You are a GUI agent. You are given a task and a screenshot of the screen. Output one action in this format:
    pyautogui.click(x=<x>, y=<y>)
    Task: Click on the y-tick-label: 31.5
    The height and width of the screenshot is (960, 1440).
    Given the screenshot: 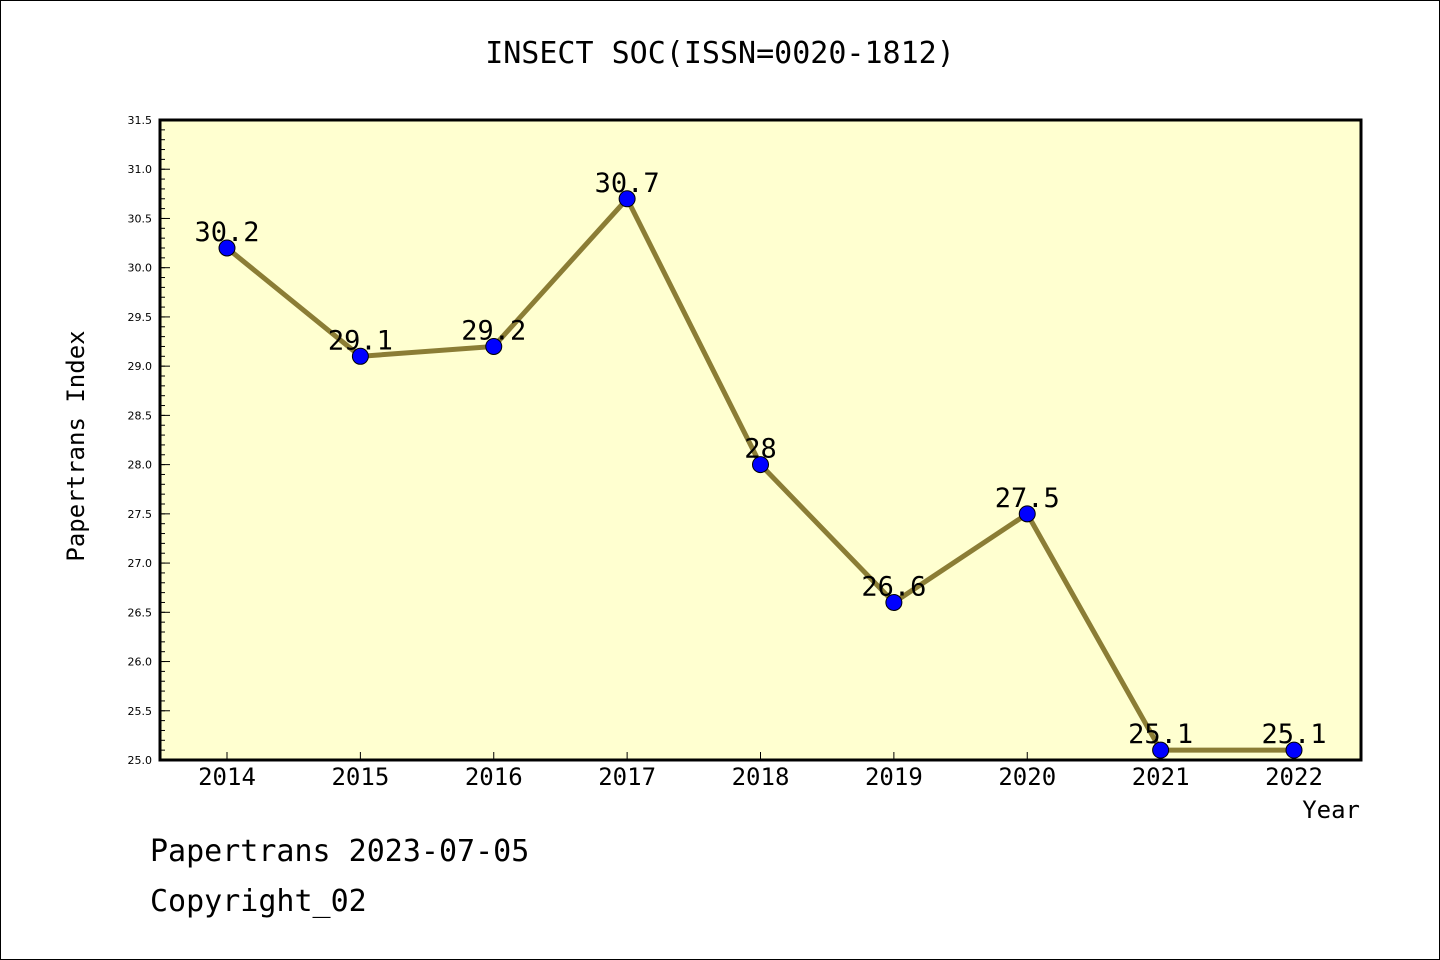 What is the action you would take?
    pyautogui.click(x=140, y=120)
    